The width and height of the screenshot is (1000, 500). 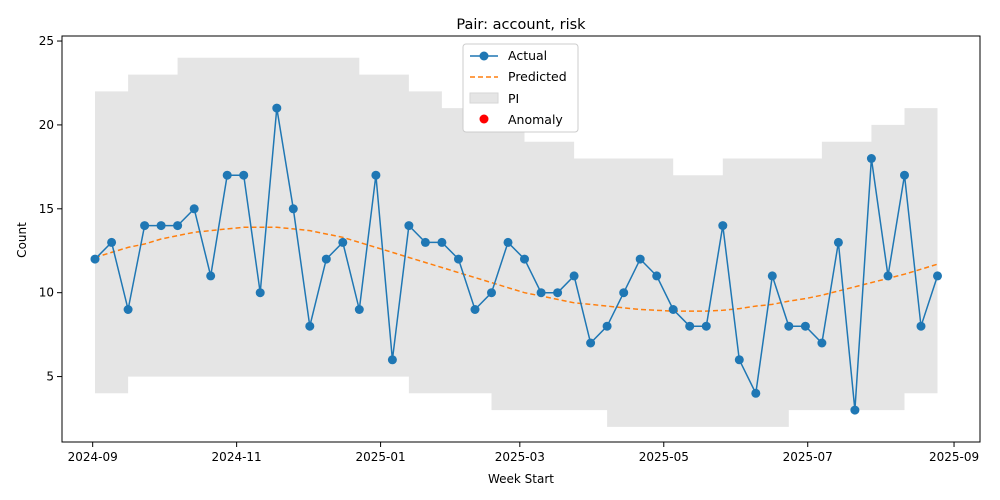 I want to click on x-tick-label: 2025-07, so click(x=808, y=457).